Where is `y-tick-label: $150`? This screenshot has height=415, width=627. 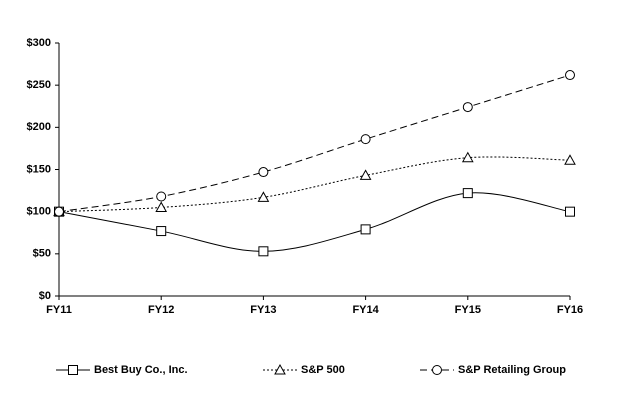
y-tick-label: $150 is located at coordinates (39, 169).